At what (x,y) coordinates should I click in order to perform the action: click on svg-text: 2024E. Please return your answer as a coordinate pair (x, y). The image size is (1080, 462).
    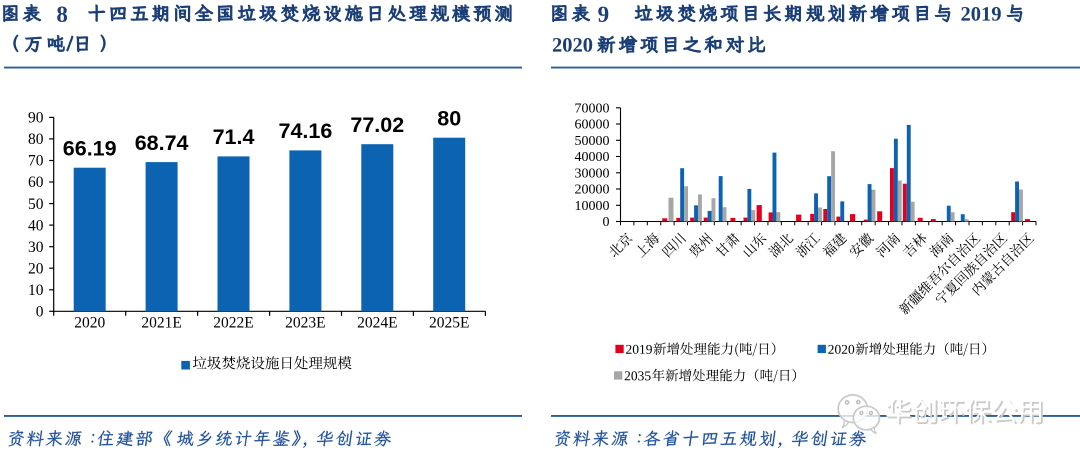
    Looking at the image, I should click on (377, 322).